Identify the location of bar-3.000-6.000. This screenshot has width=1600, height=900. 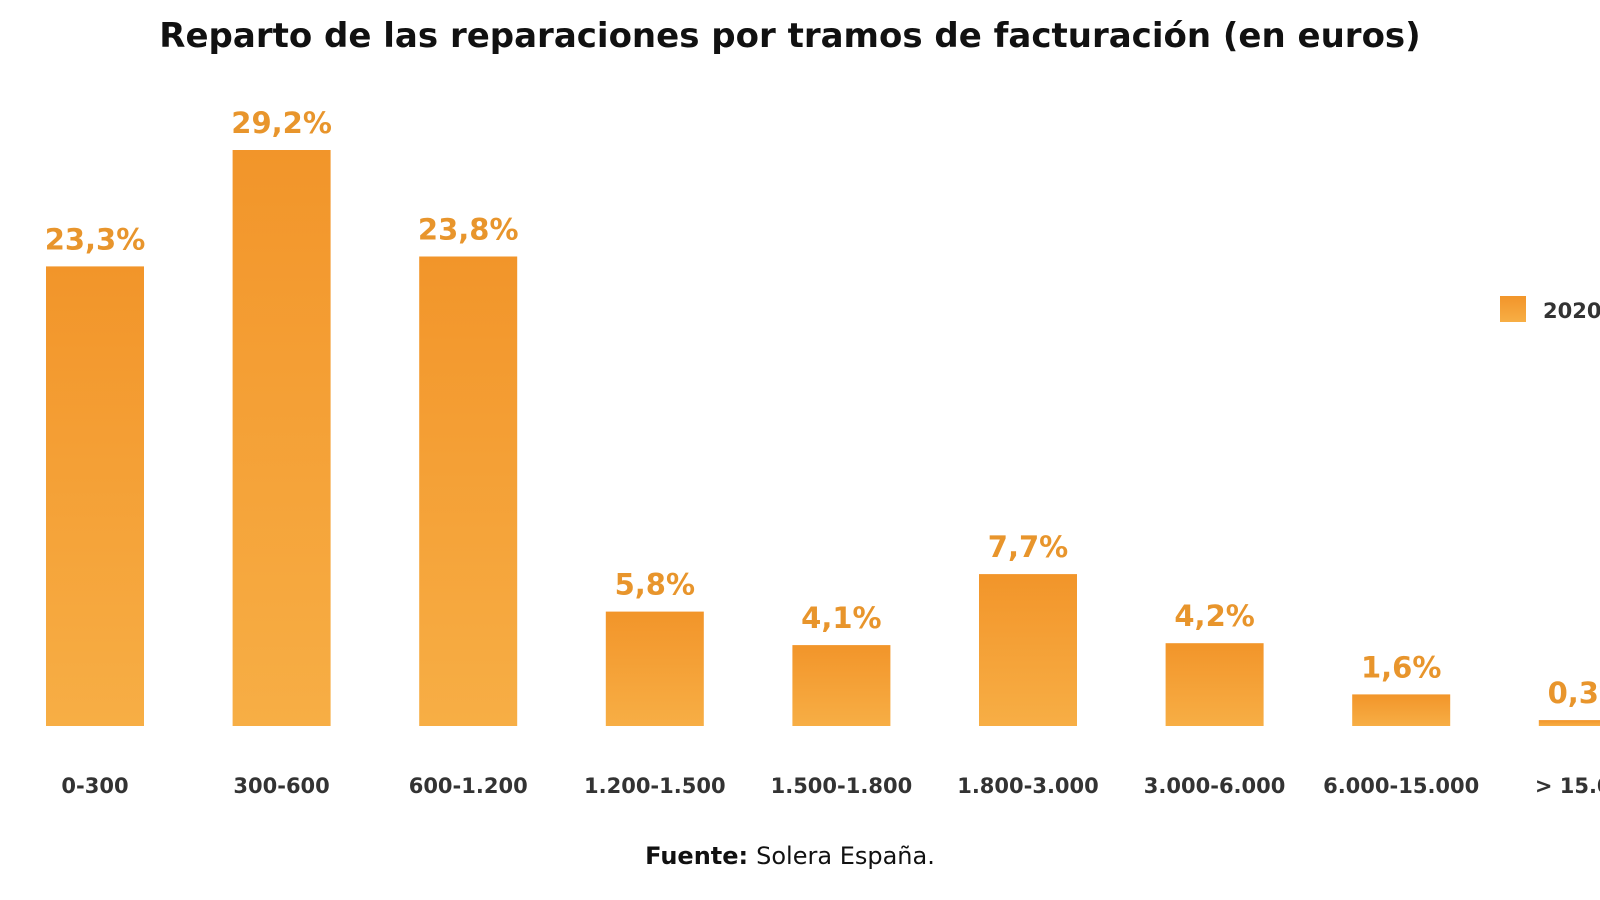
(1214, 684).